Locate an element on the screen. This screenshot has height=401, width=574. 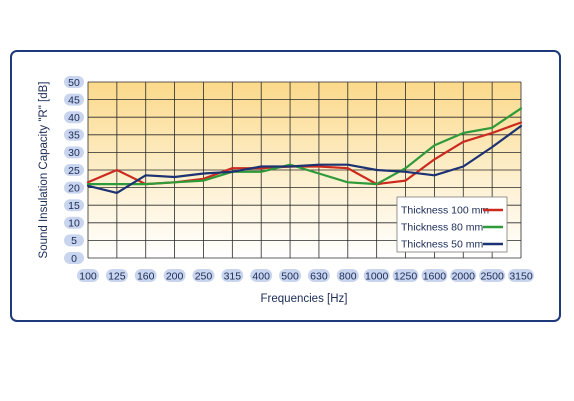
x-tick-label: 315 is located at coordinates (233, 277).